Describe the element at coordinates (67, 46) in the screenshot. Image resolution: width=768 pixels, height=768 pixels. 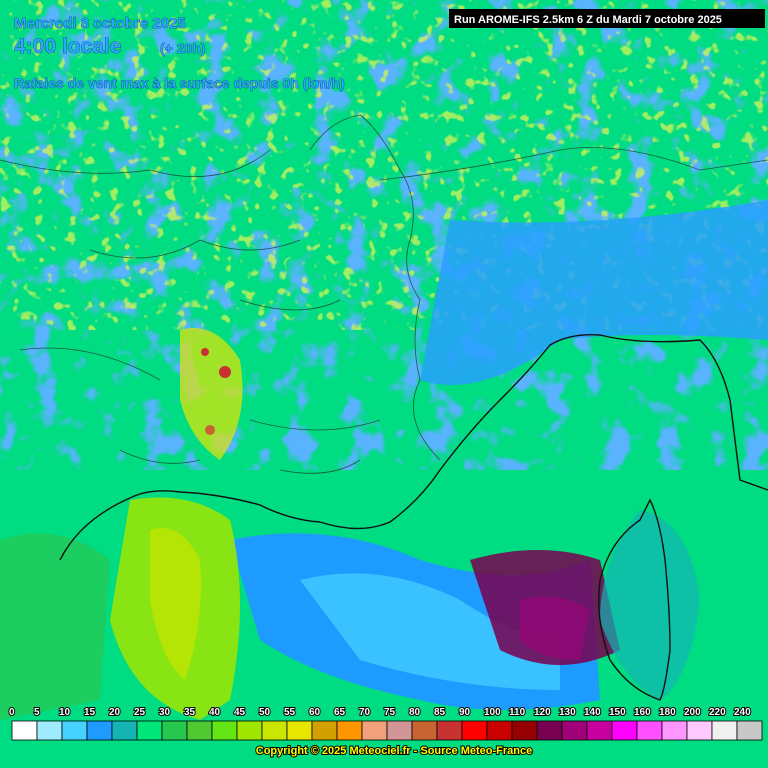
I see `local-time: 4:00 locale` at that location.